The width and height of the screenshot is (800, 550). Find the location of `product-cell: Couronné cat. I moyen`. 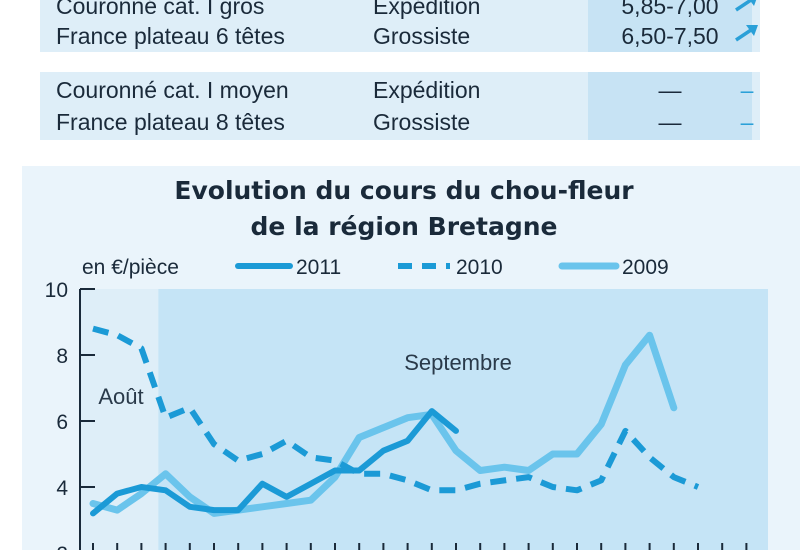

product-cell: Couronné cat. I moyen is located at coordinates (172, 90).